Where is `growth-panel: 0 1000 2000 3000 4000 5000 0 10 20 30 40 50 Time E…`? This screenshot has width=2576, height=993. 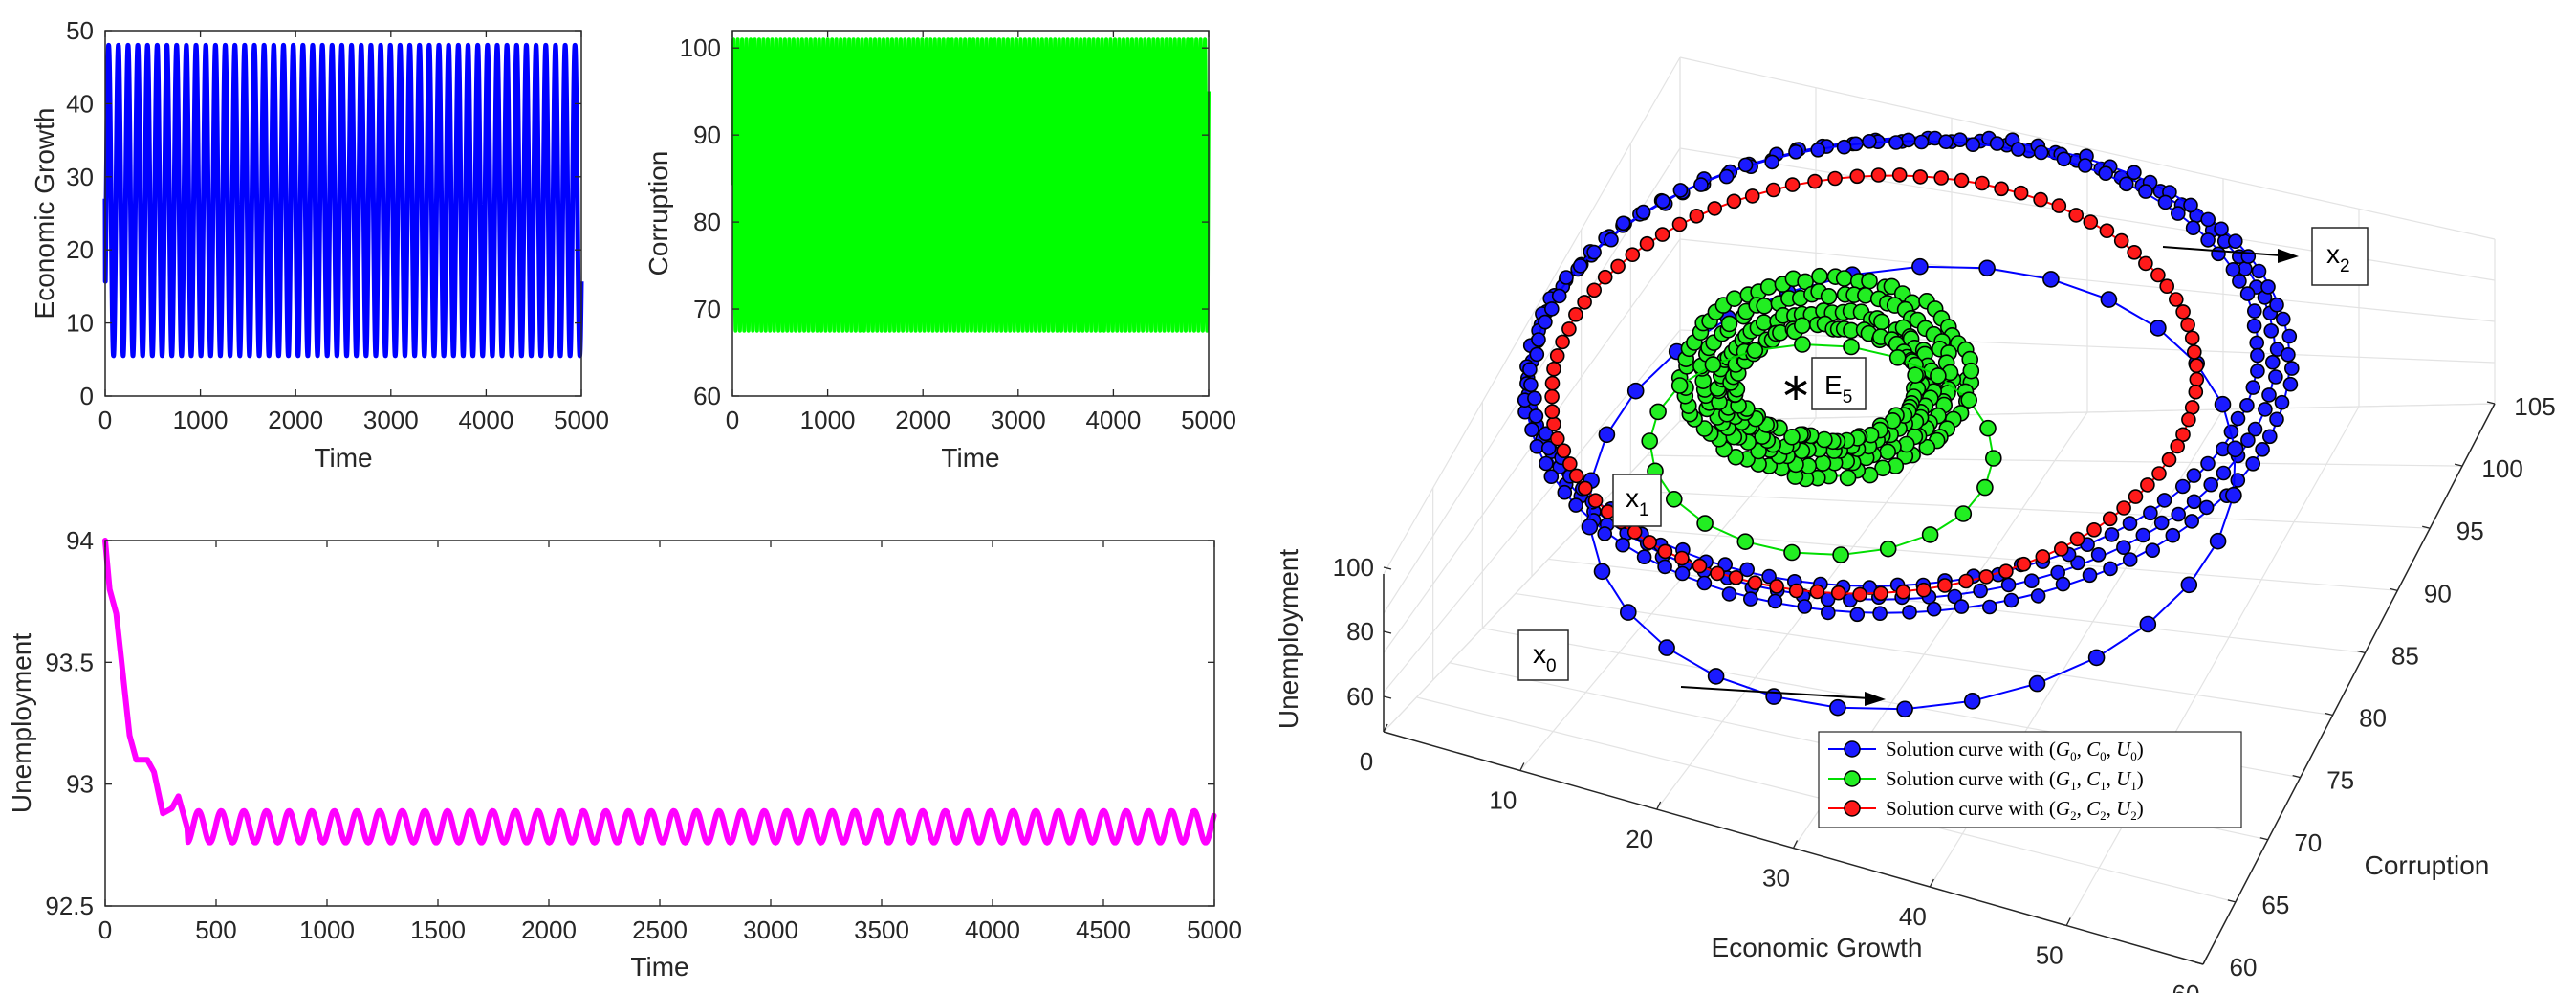
growth-panel: 0 1000 2000 3000 4000 5000 0 10 20 30 40 50 Time E… is located at coordinates (319, 244).